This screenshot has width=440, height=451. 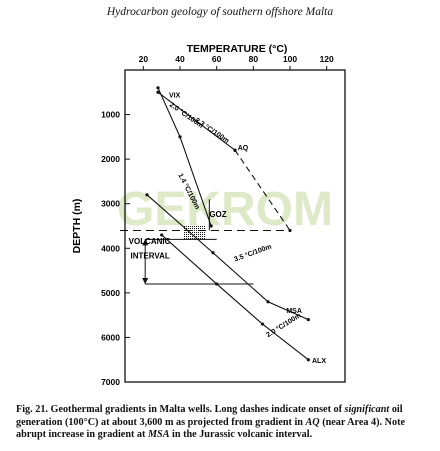 What do you see at coordinates (284, 325) in the screenshot?
I see `gradient-label: 2.0 °C/100m` at bounding box center [284, 325].